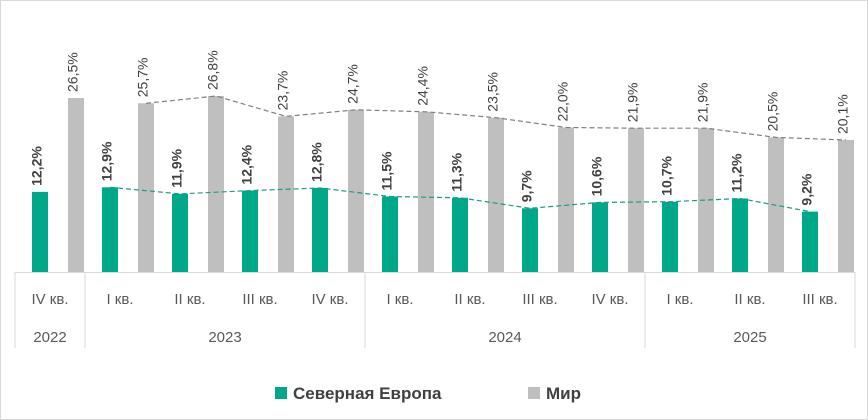  I want to click on x-group-label: 2022, so click(49, 337).